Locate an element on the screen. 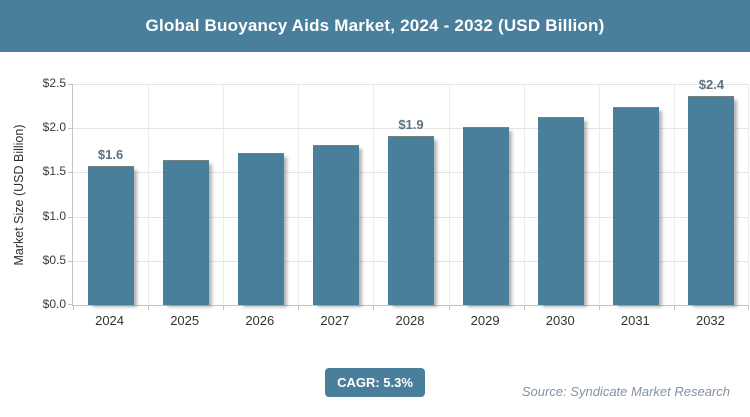 The height and width of the screenshot is (417, 750). cagr-badge-label: CAGR: 5.3% is located at coordinates (375, 382).